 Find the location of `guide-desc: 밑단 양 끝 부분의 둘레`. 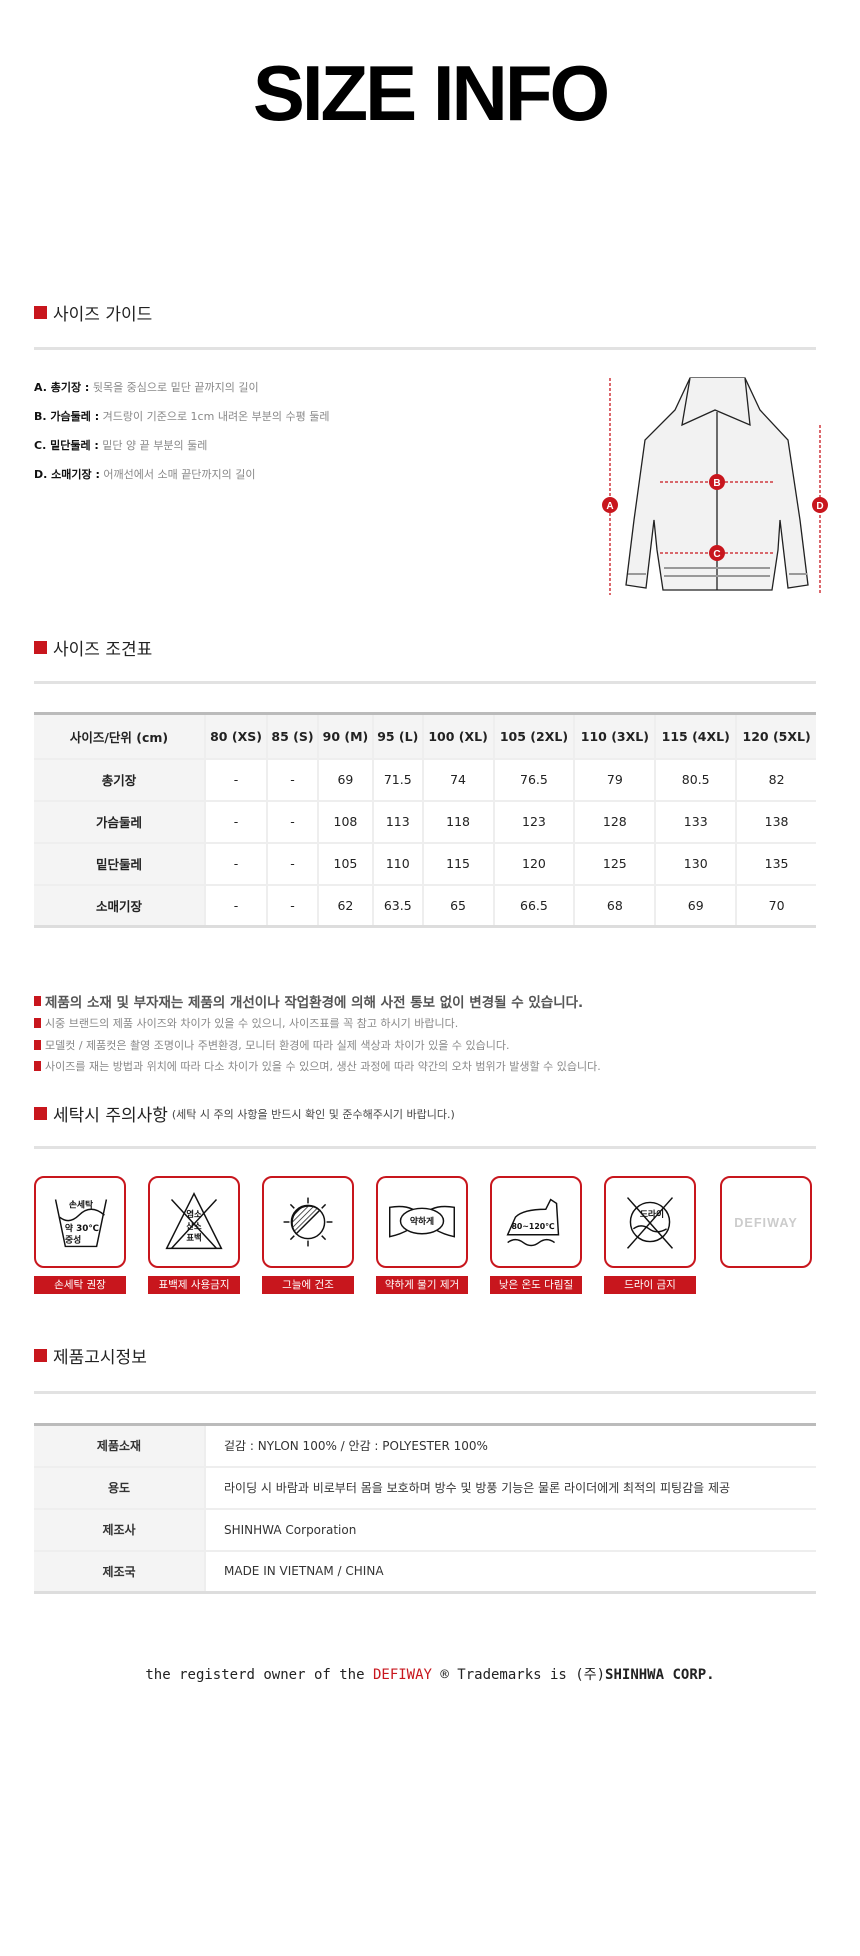

guide-desc: 밑단 양 끝 부분의 둘레 is located at coordinates (155, 445).